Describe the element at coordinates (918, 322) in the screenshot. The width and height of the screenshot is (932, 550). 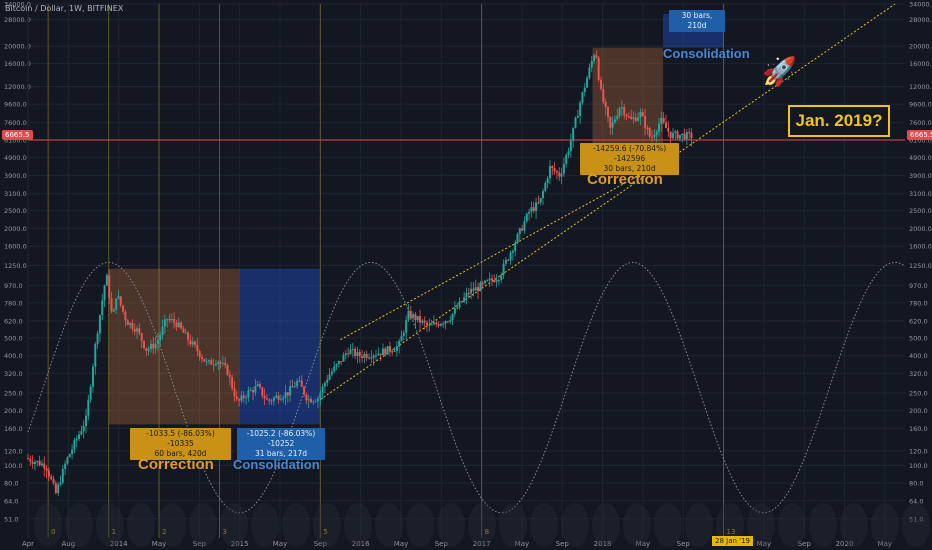
I see `y-tick-label-right: 620.0` at that location.